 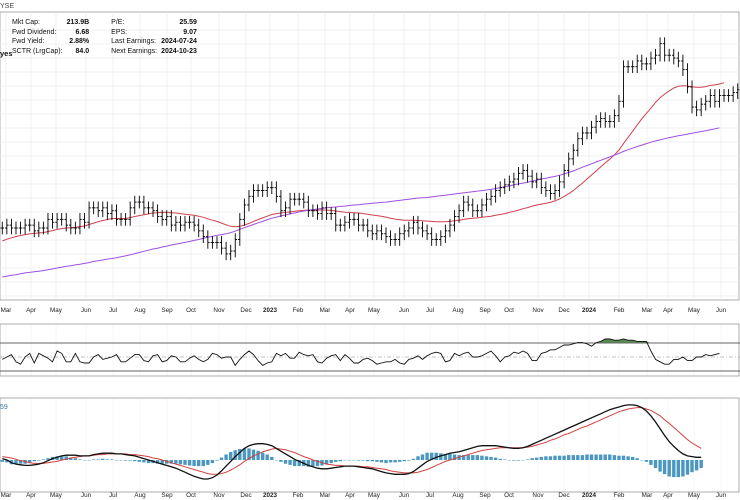 What do you see at coordinates (104, 23) in the screenshot?
I see `stat-row: Mkt Cap: 213.9B P/E: 25.59` at bounding box center [104, 23].